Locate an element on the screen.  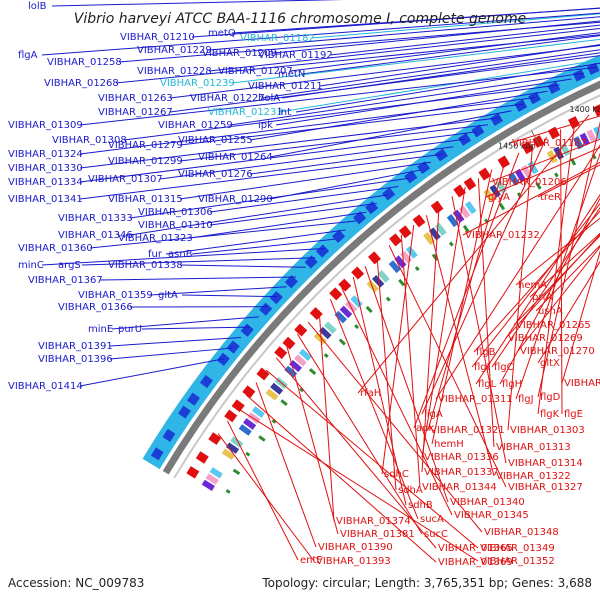
kbp-tick-mark is located at coordinates (535, 138).